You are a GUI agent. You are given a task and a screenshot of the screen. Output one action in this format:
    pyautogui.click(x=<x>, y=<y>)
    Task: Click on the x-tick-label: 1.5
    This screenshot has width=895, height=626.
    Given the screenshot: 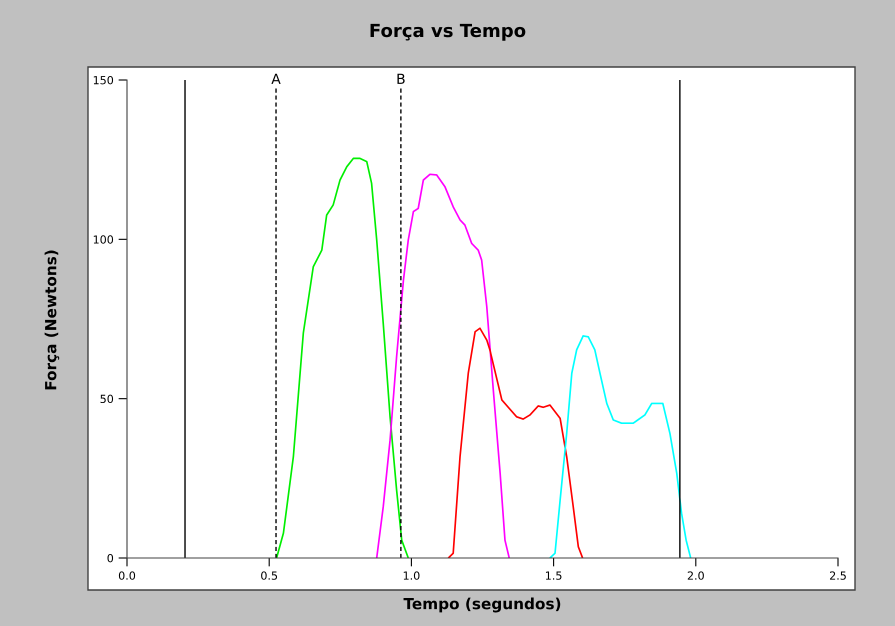 What is the action you would take?
    pyautogui.click(x=554, y=576)
    